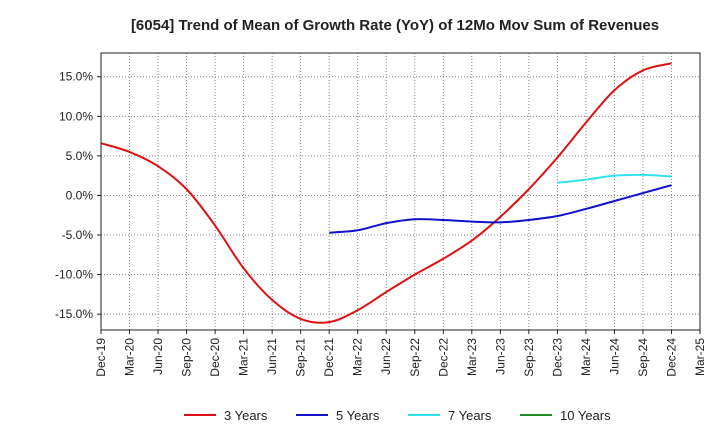 The height and width of the screenshot is (440, 720). What do you see at coordinates (329, 357) in the screenshot?
I see `x-tick-label: Dec-21` at bounding box center [329, 357].